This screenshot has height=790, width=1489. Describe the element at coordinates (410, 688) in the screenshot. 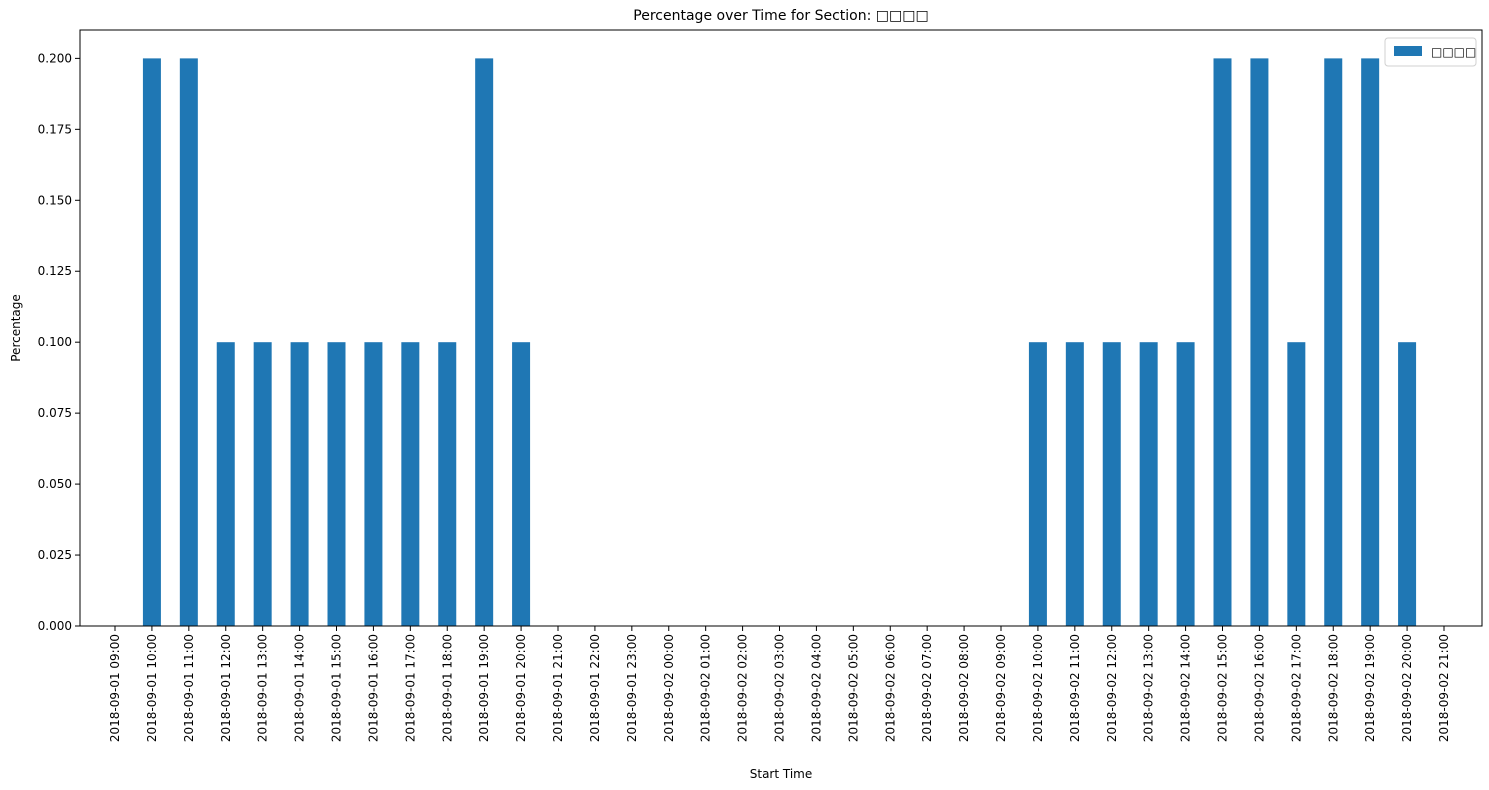

I see `x-tick-label: 2018-09-01 17:00` at that location.